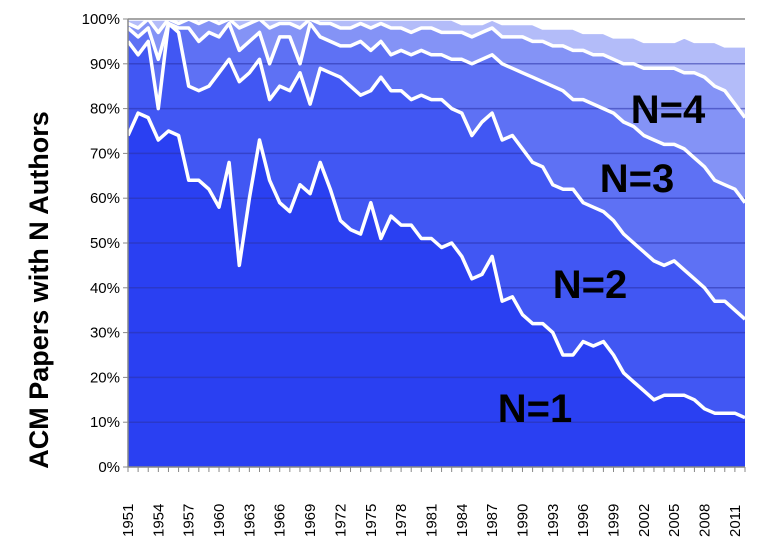  What do you see at coordinates (340, 520) in the screenshot?
I see `x-tick-label: 1972` at bounding box center [340, 520].